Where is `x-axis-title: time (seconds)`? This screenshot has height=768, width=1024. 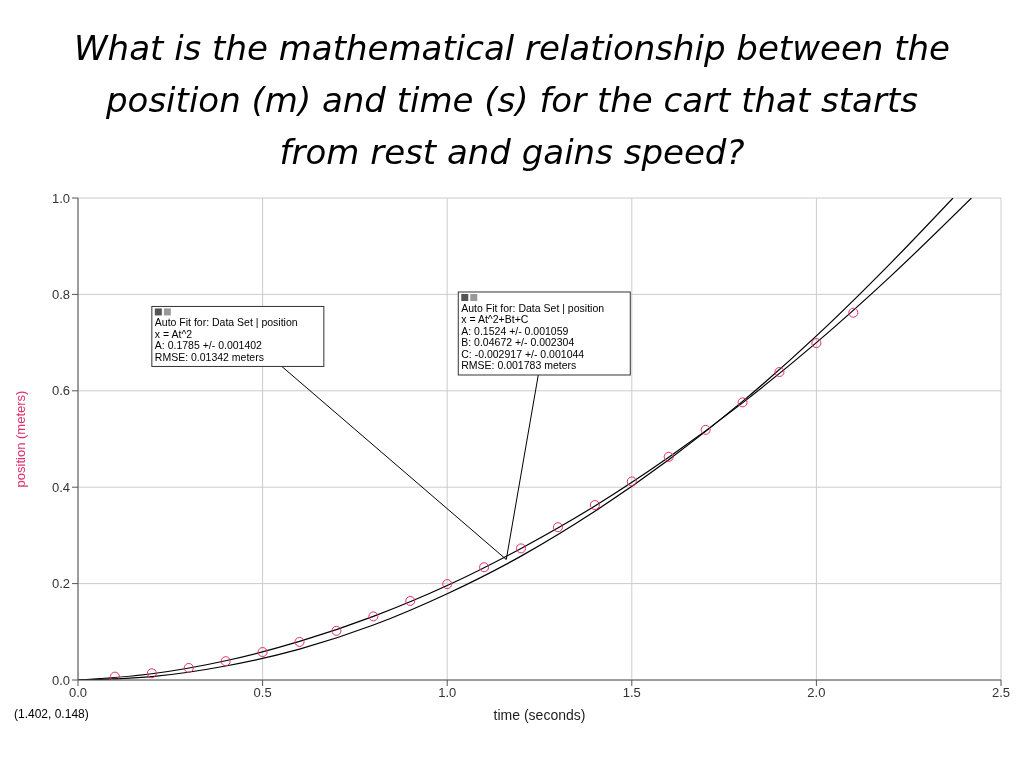
x-axis-title: time (seconds) is located at coordinates (539, 715).